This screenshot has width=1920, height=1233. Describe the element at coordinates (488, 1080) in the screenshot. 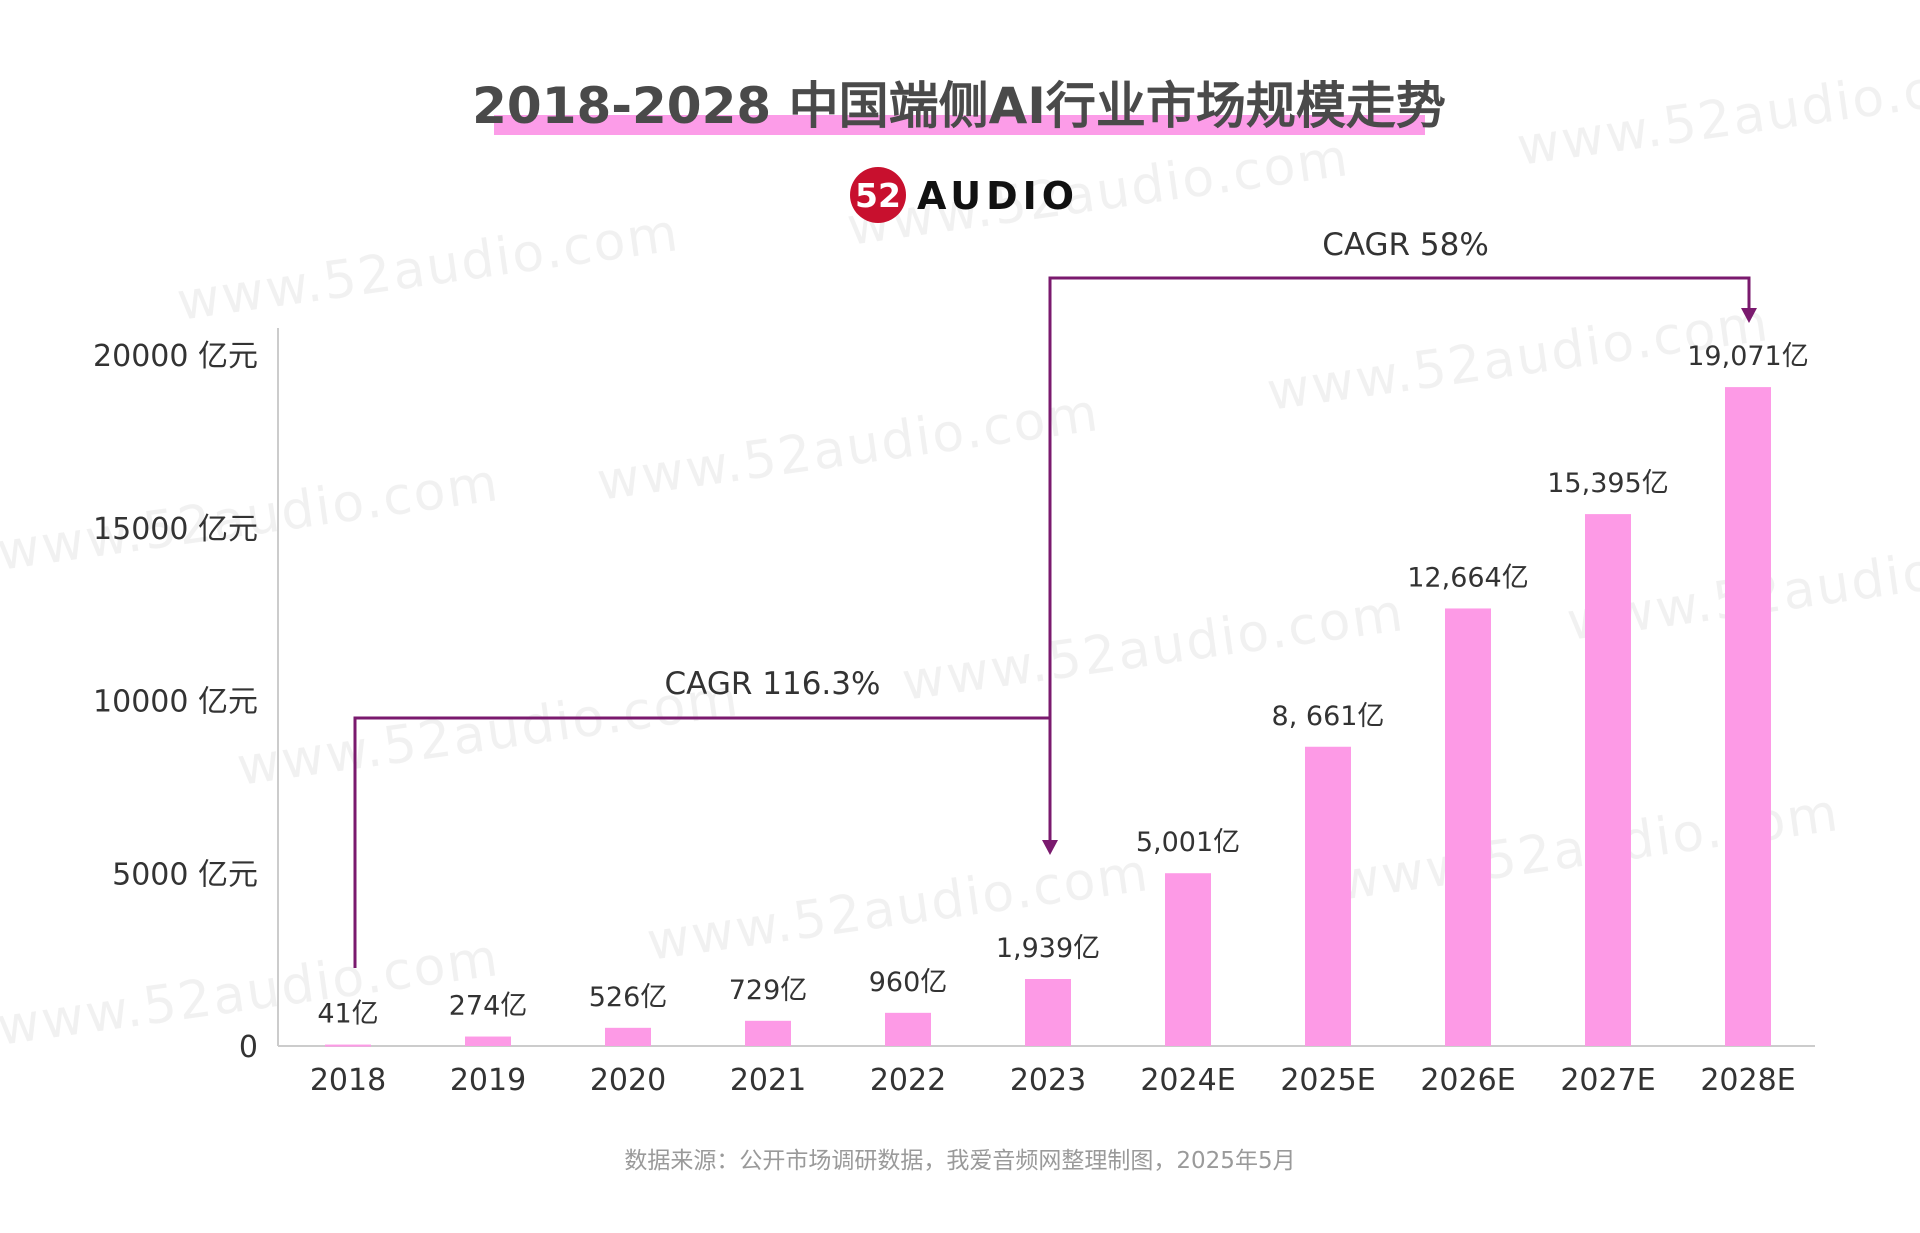

I see `x-tick-label: 2019` at that location.